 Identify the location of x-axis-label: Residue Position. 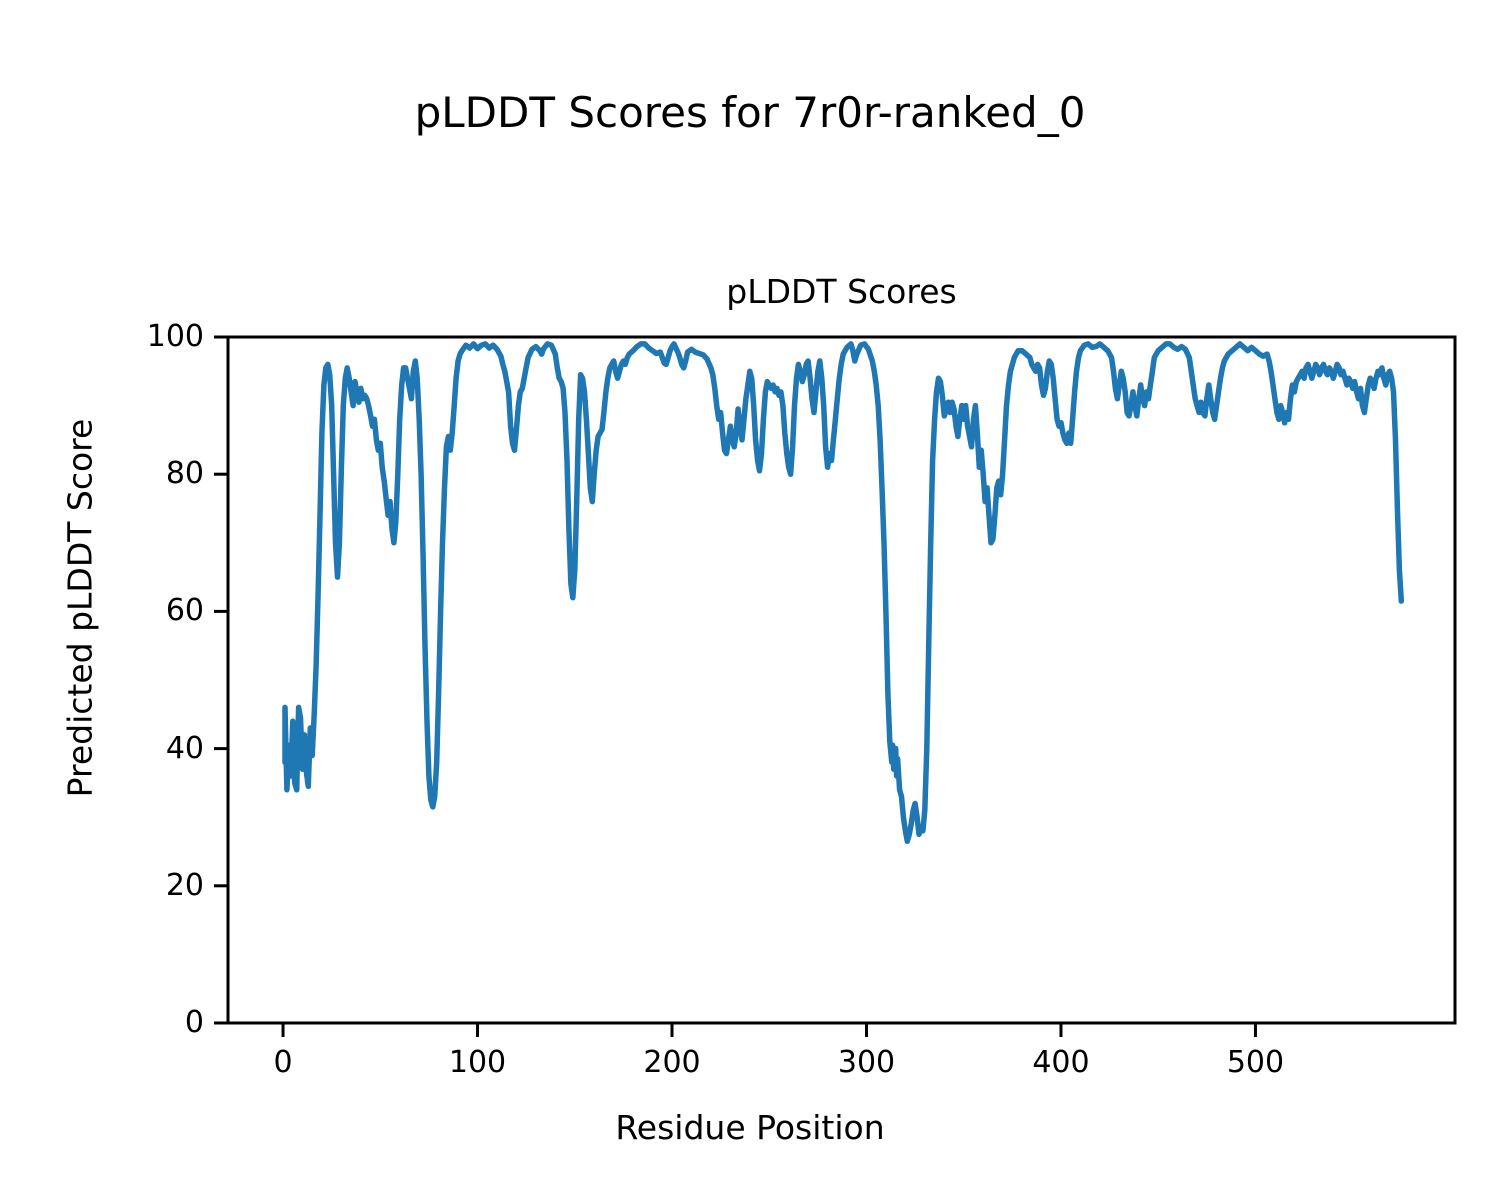
(750, 1127).